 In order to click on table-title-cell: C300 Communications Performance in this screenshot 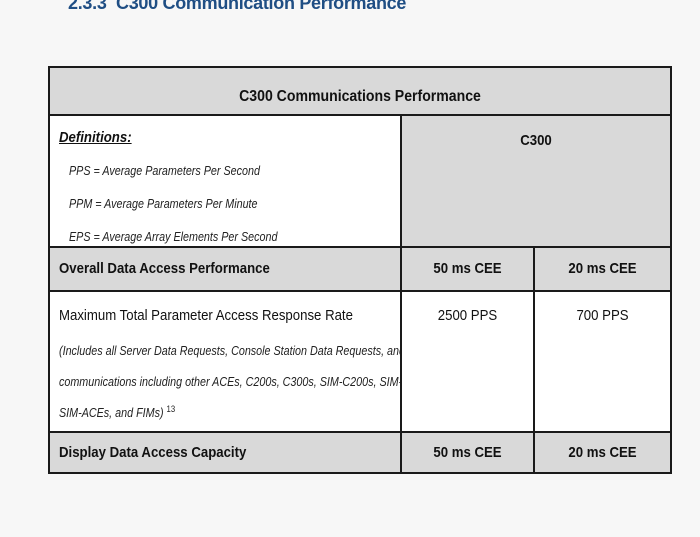, I will do `click(360, 91)`.